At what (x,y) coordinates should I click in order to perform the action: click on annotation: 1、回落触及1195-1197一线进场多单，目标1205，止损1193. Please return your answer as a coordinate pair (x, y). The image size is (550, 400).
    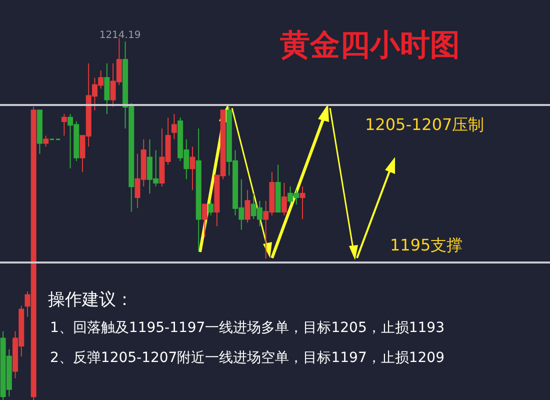
    Looking at the image, I should click on (247, 328).